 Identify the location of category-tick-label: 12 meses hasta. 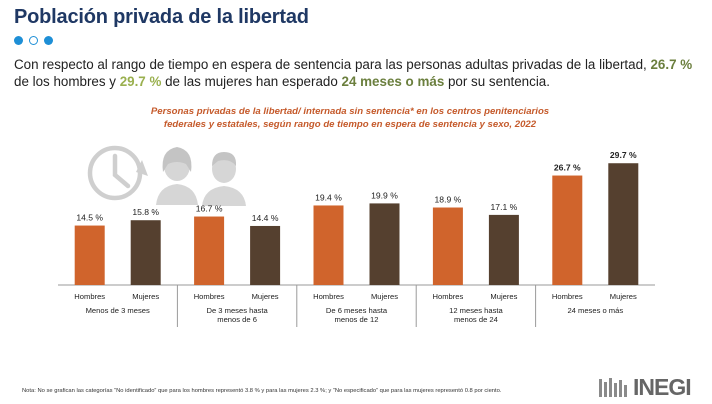
(476, 310).